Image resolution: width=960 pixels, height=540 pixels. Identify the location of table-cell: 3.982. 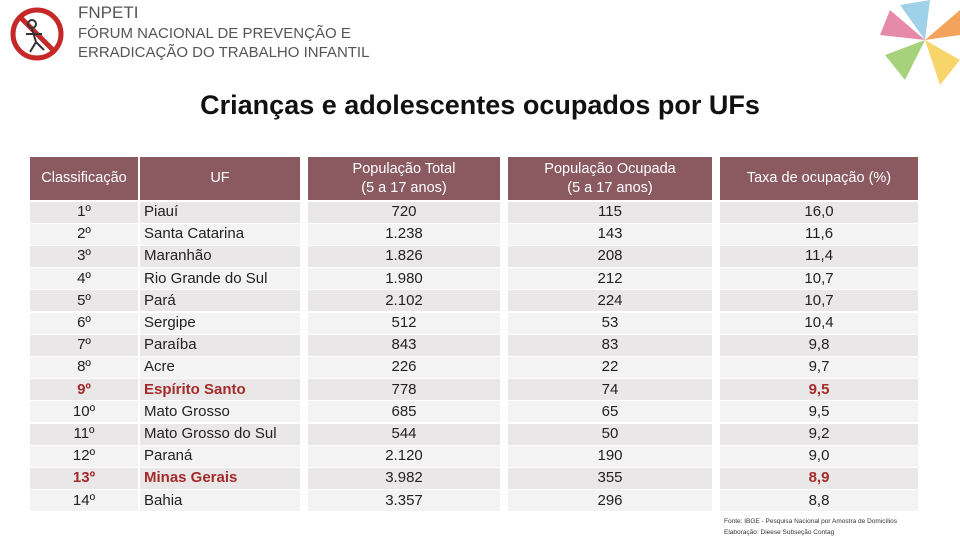
(404, 478).